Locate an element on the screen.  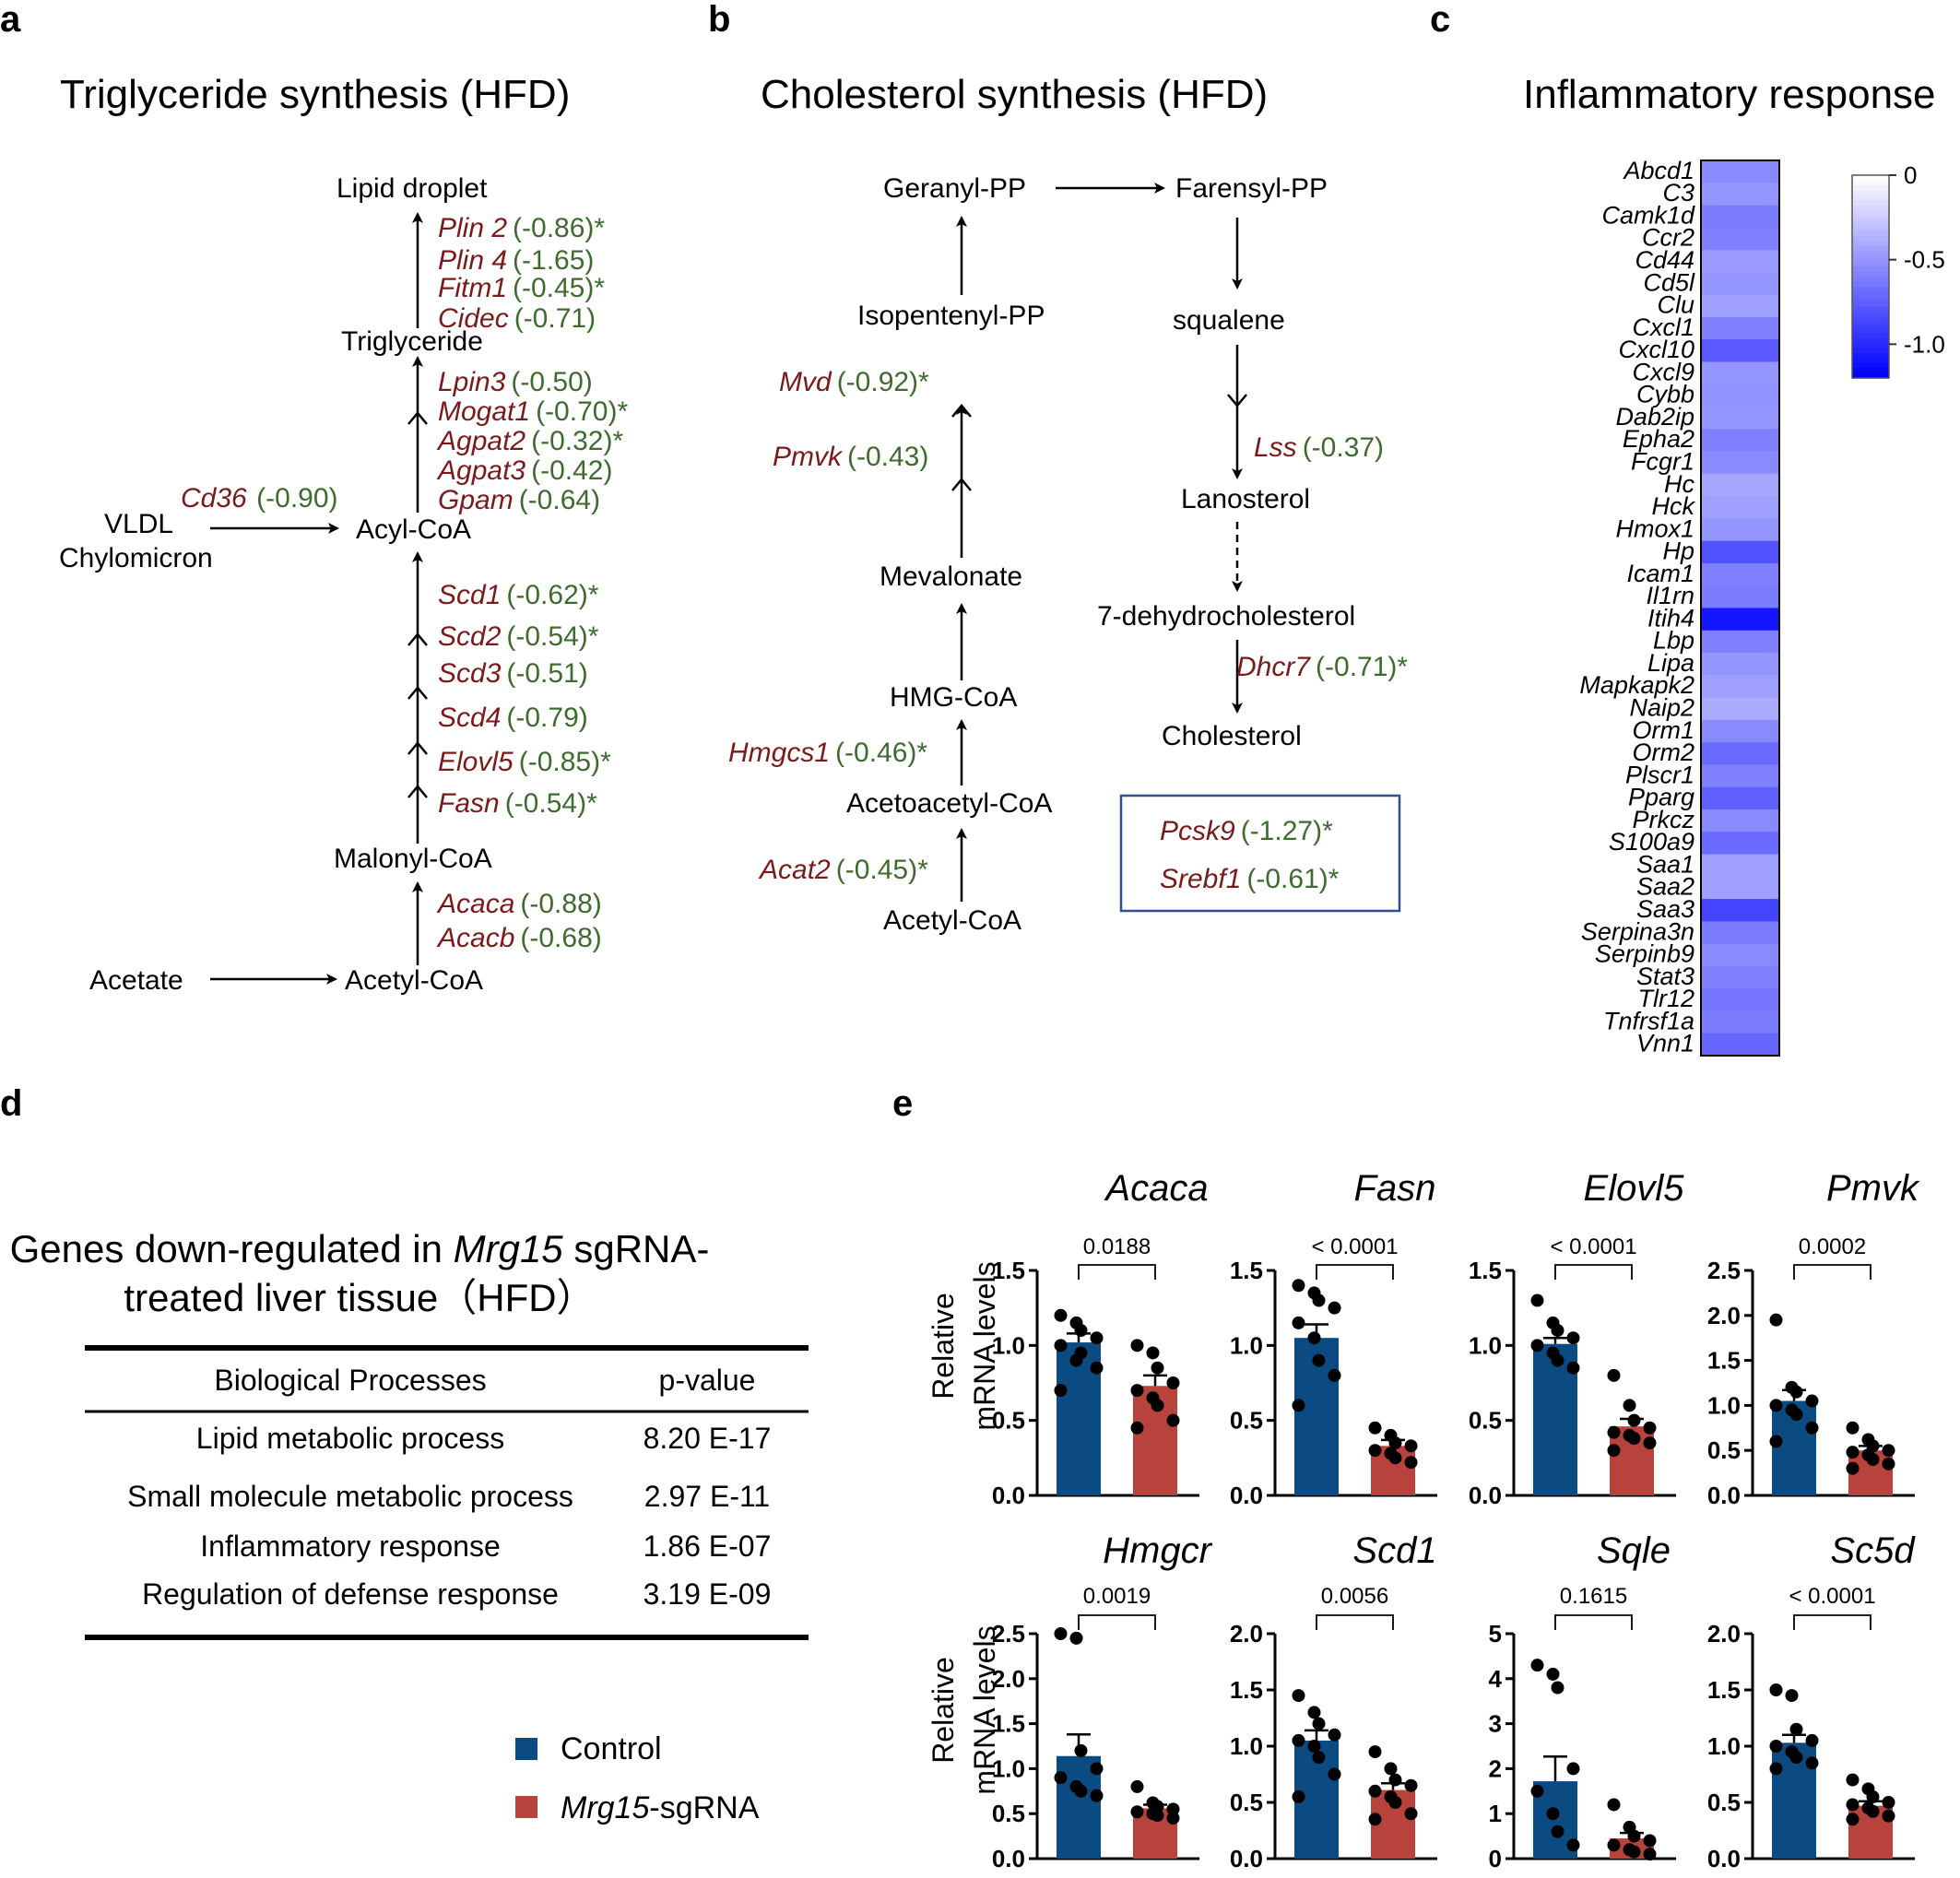
heatmap-label-il1rn: Il1rn is located at coordinates (1670, 595).